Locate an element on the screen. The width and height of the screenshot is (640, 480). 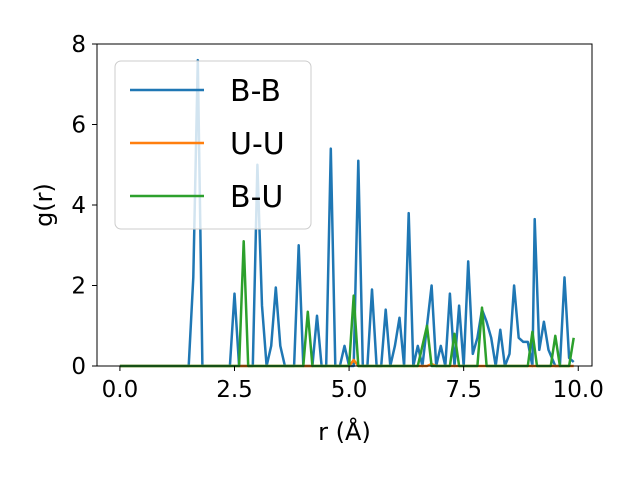
x-tick-label: 5.0 is located at coordinates (349, 390).